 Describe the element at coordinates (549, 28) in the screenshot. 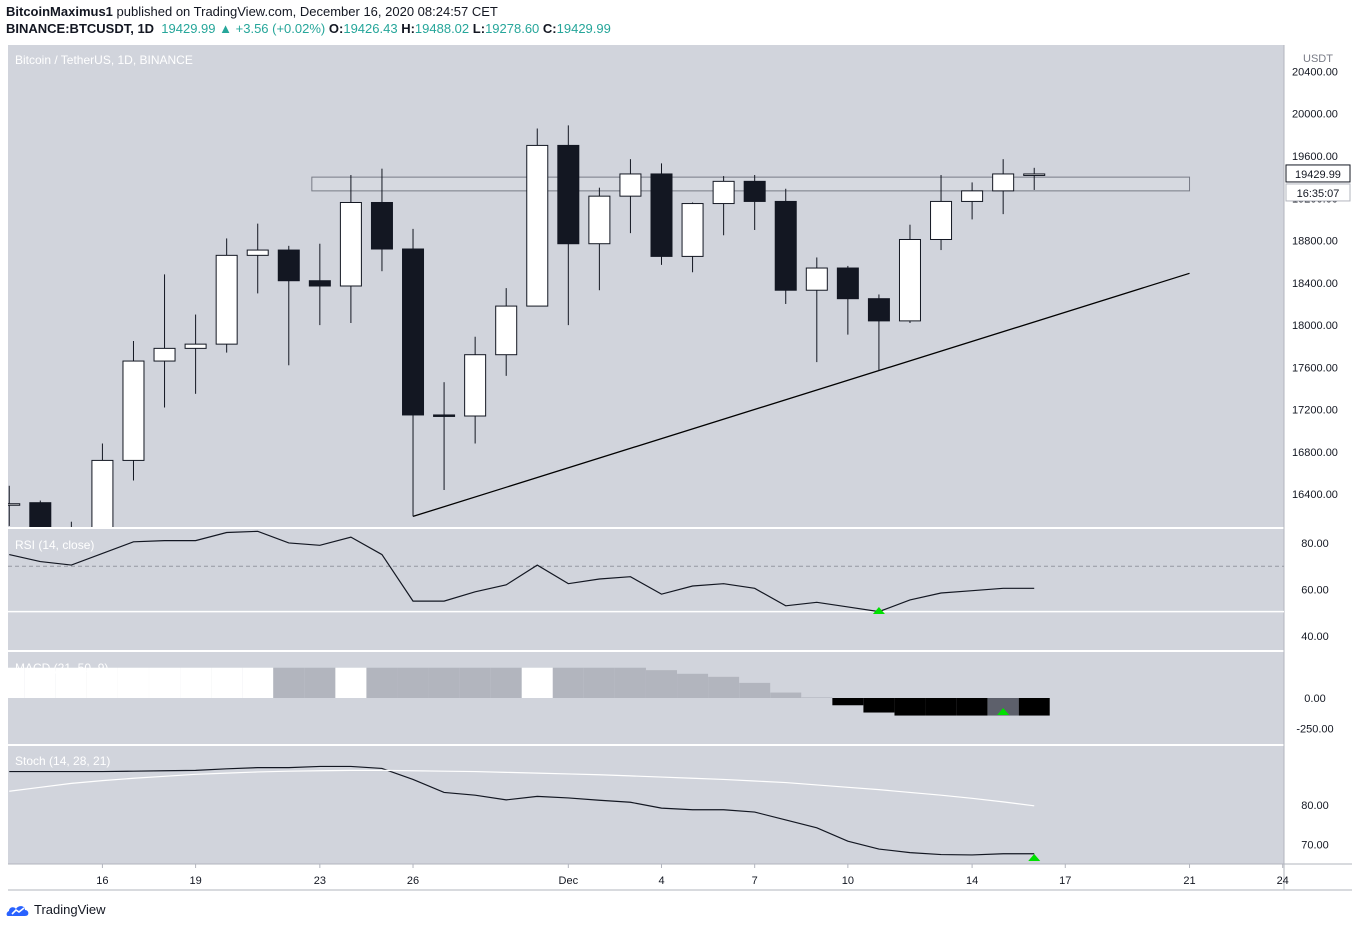

I see `close-label: C:` at that location.